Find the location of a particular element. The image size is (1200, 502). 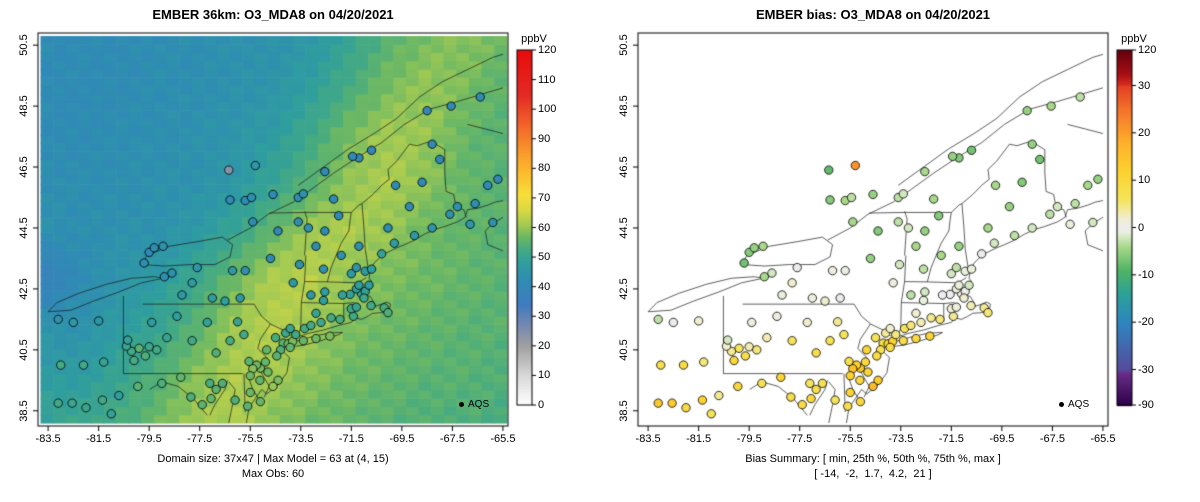

colorbar-tick-label: 40 is located at coordinates (544, 286).